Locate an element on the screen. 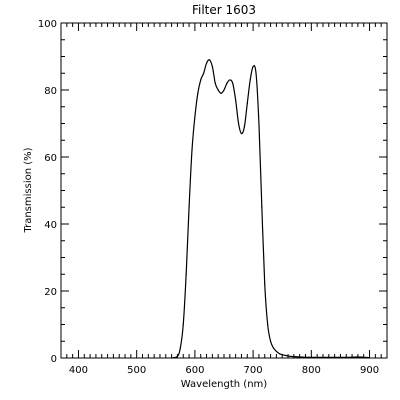 Image resolution: width=400 pixels, height=400 pixels. x-tick-label: 900 is located at coordinates (369, 370).